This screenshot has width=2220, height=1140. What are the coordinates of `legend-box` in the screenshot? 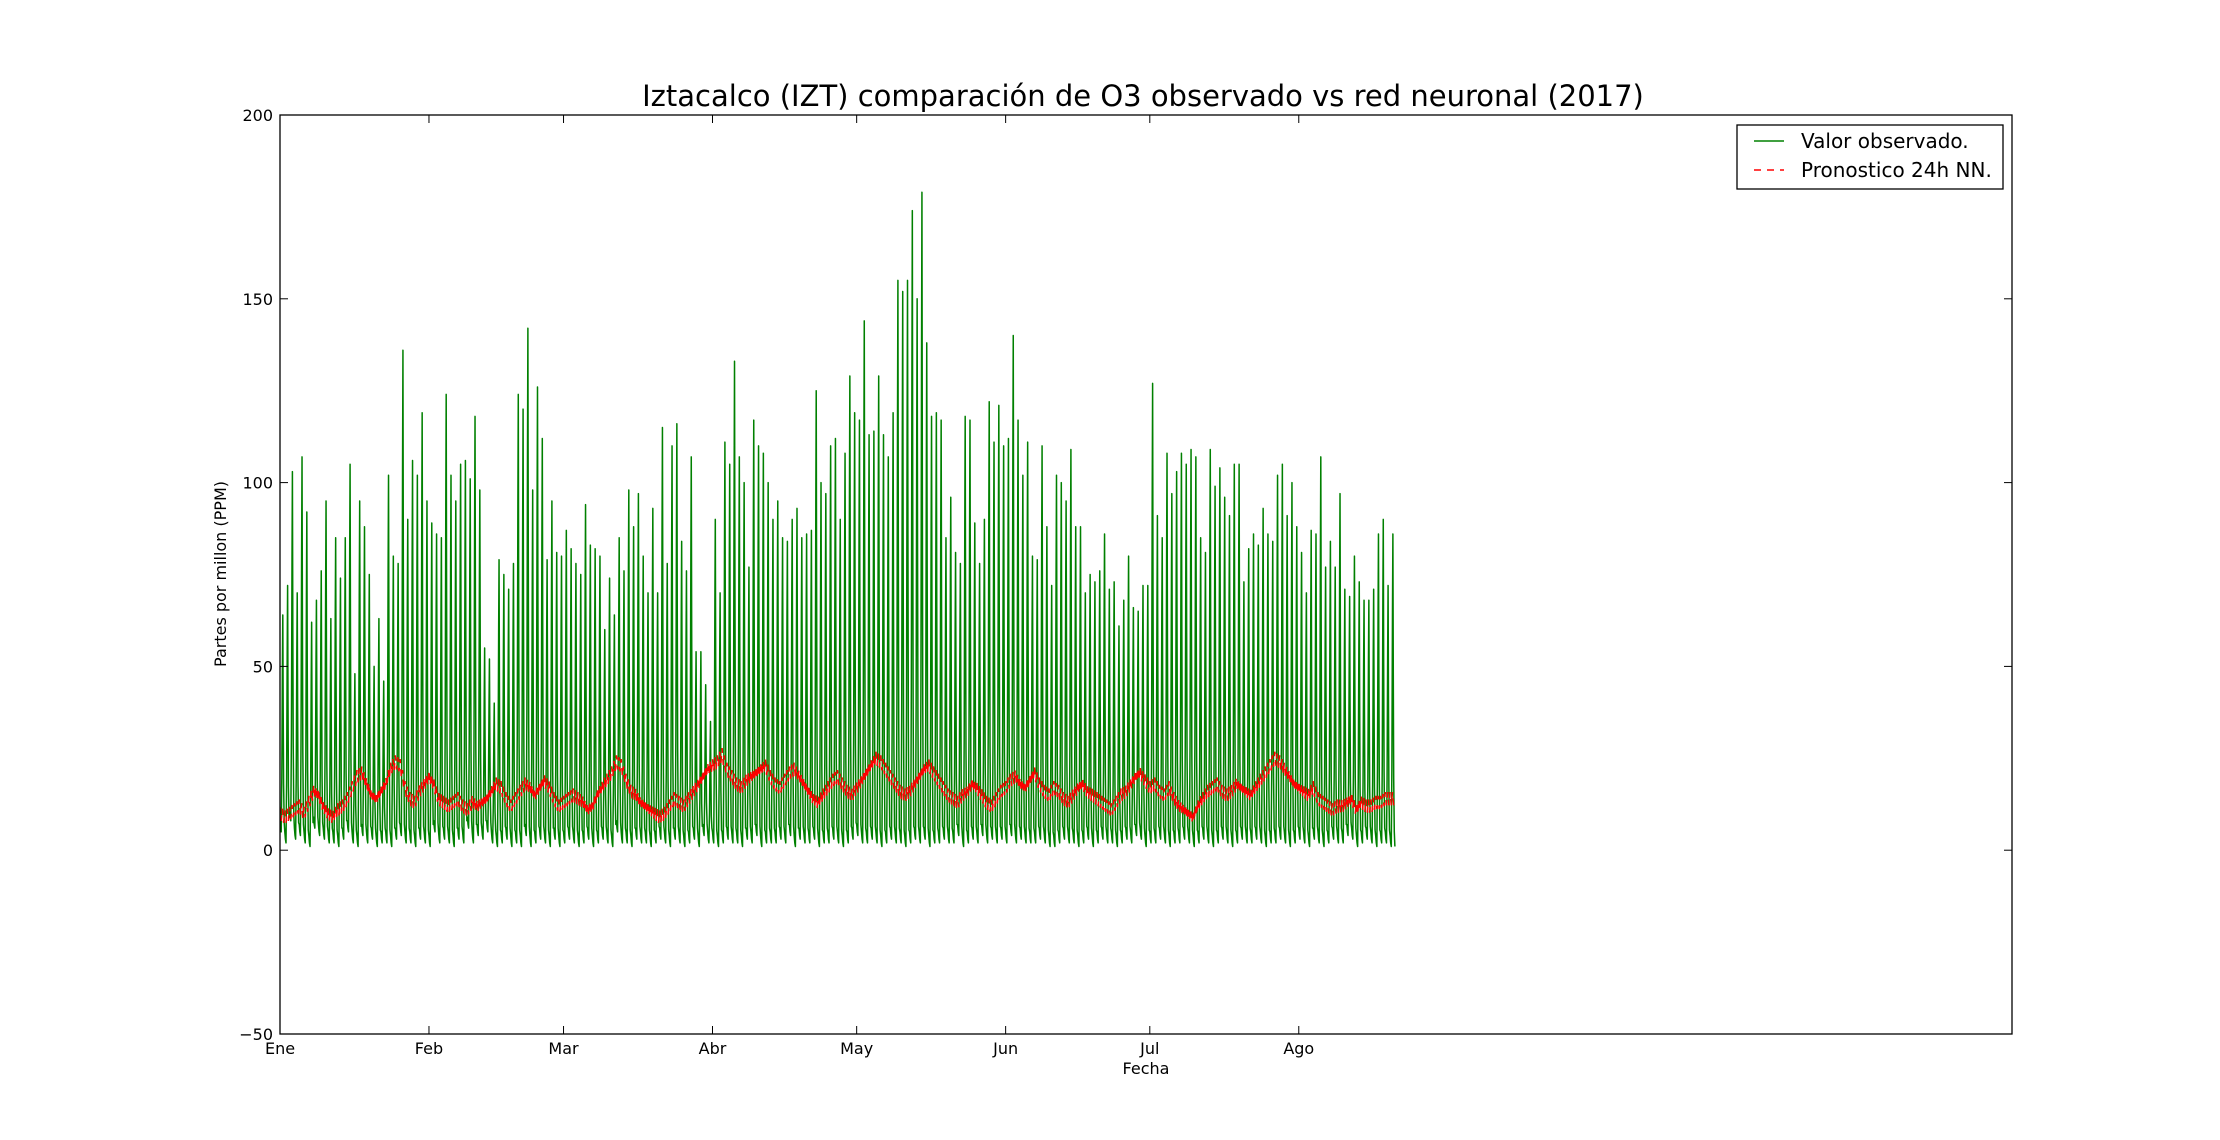 It's located at (1870, 157).